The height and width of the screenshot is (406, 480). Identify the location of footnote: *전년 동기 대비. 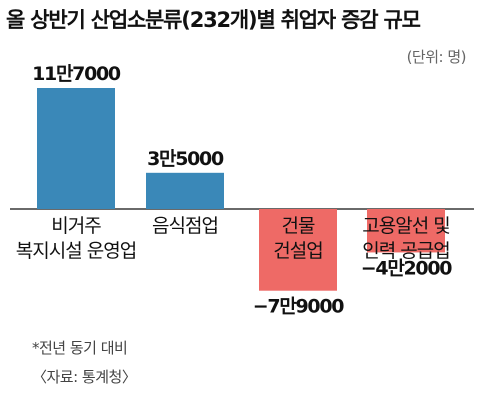
(80, 348).